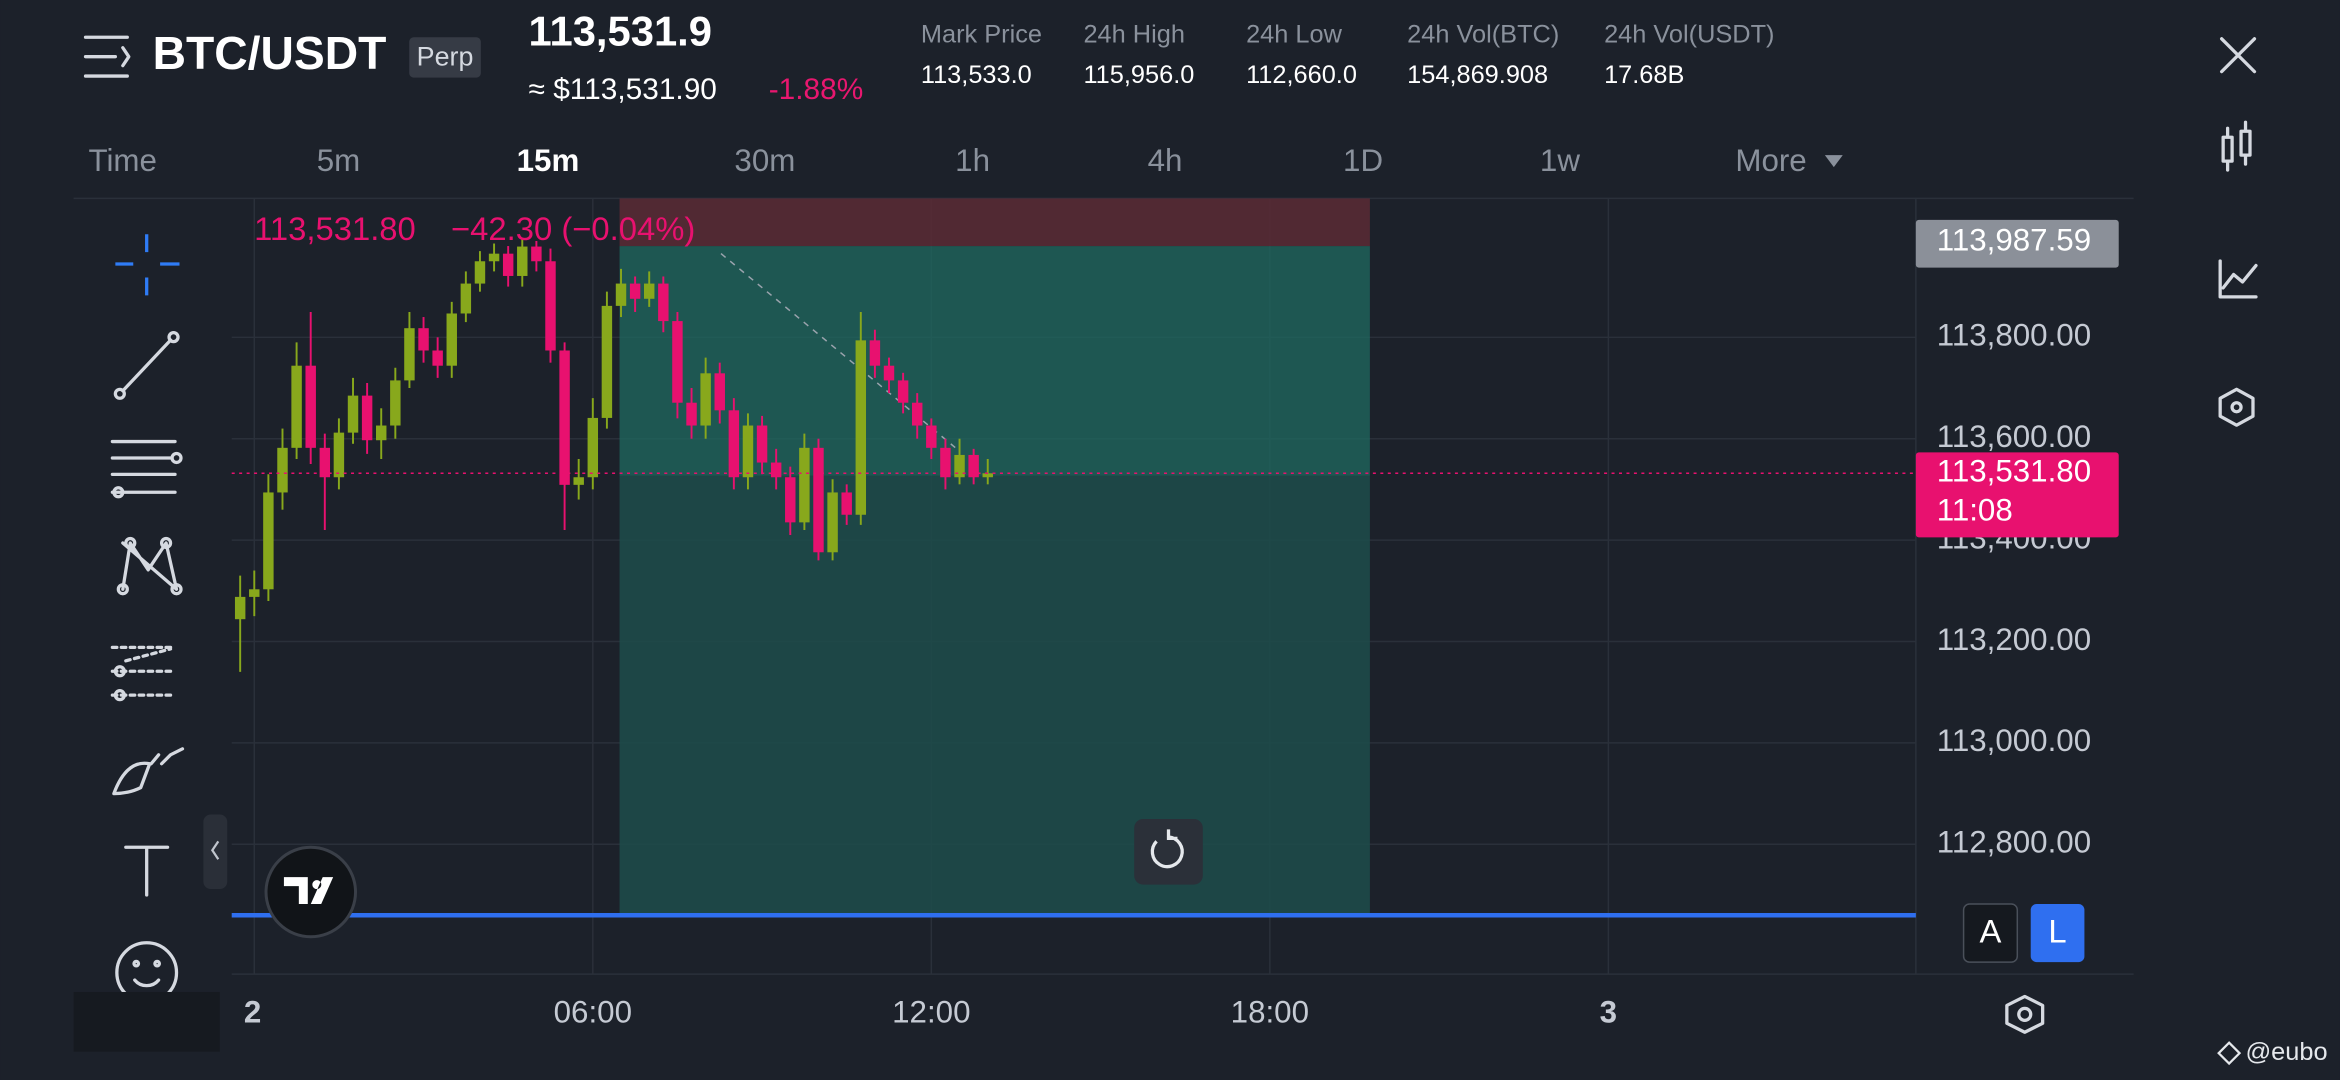 The height and width of the screenshot is (1080, 2340). Describe the element at coordinates (1560, 160) in the screenshot. I see `timeframe-tab: 1w` at that location.